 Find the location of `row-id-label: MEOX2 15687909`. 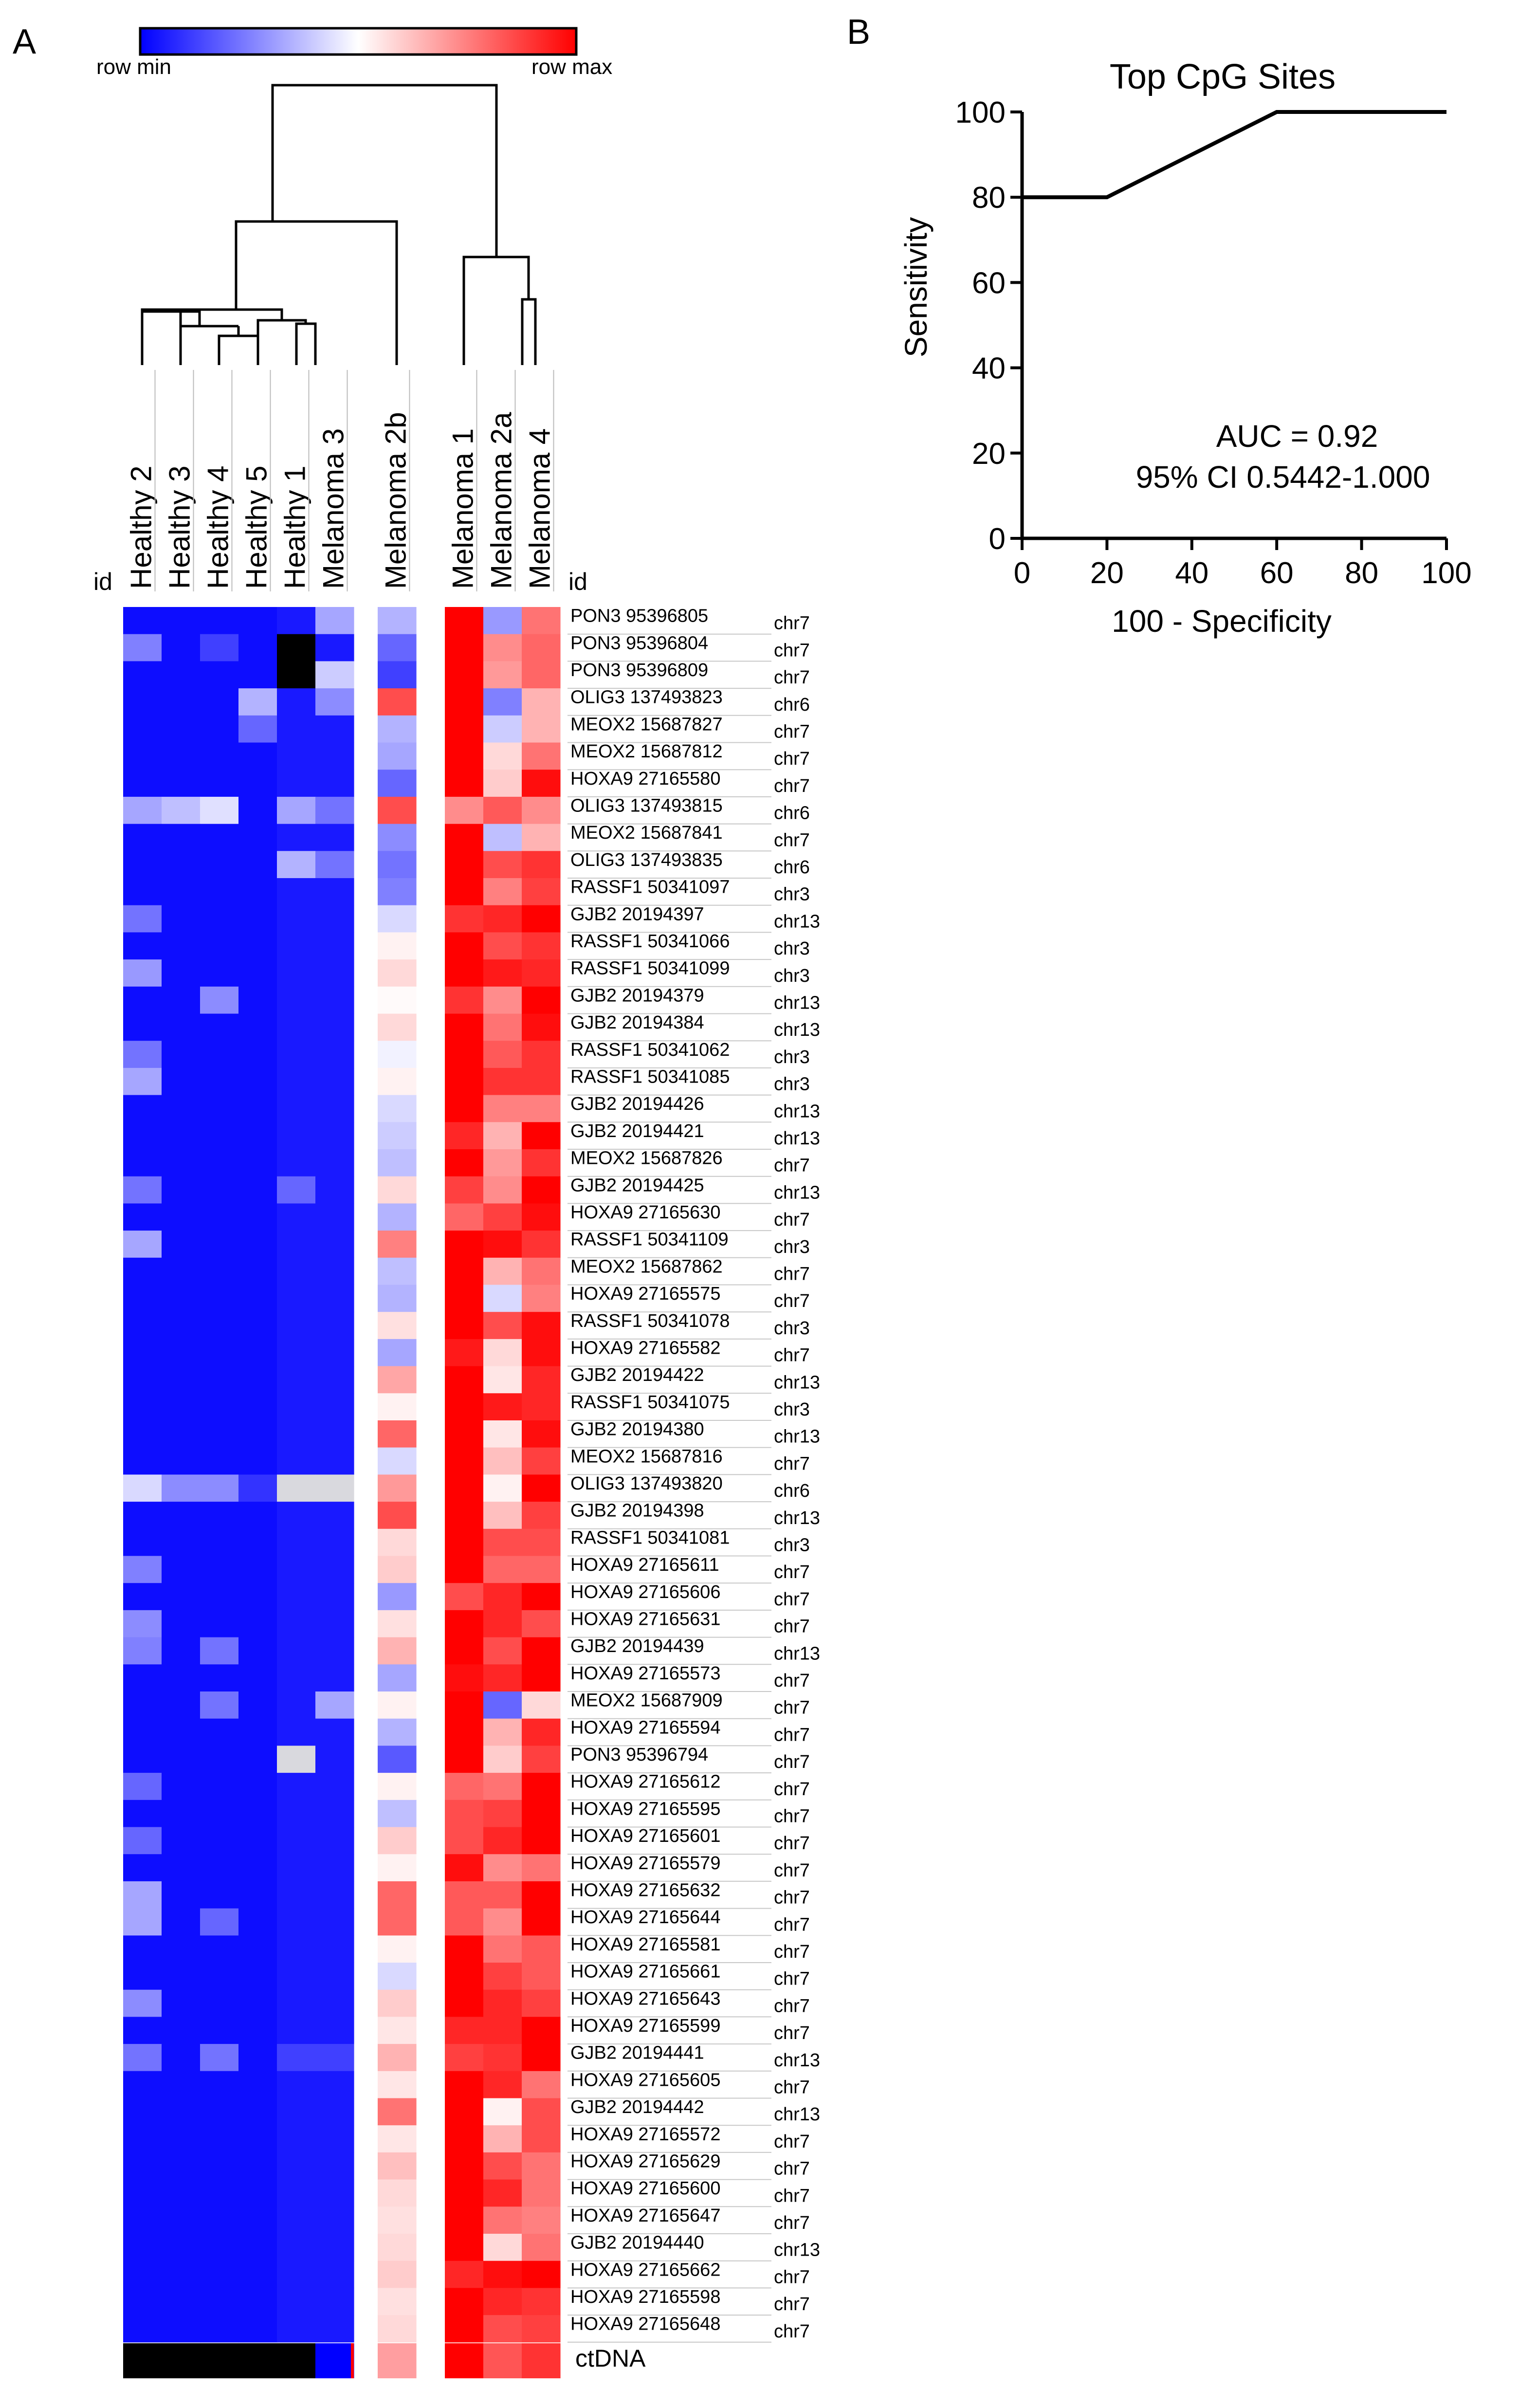

row-id-label: MEOX2 15687909 is located at coordinates (646, 1701).